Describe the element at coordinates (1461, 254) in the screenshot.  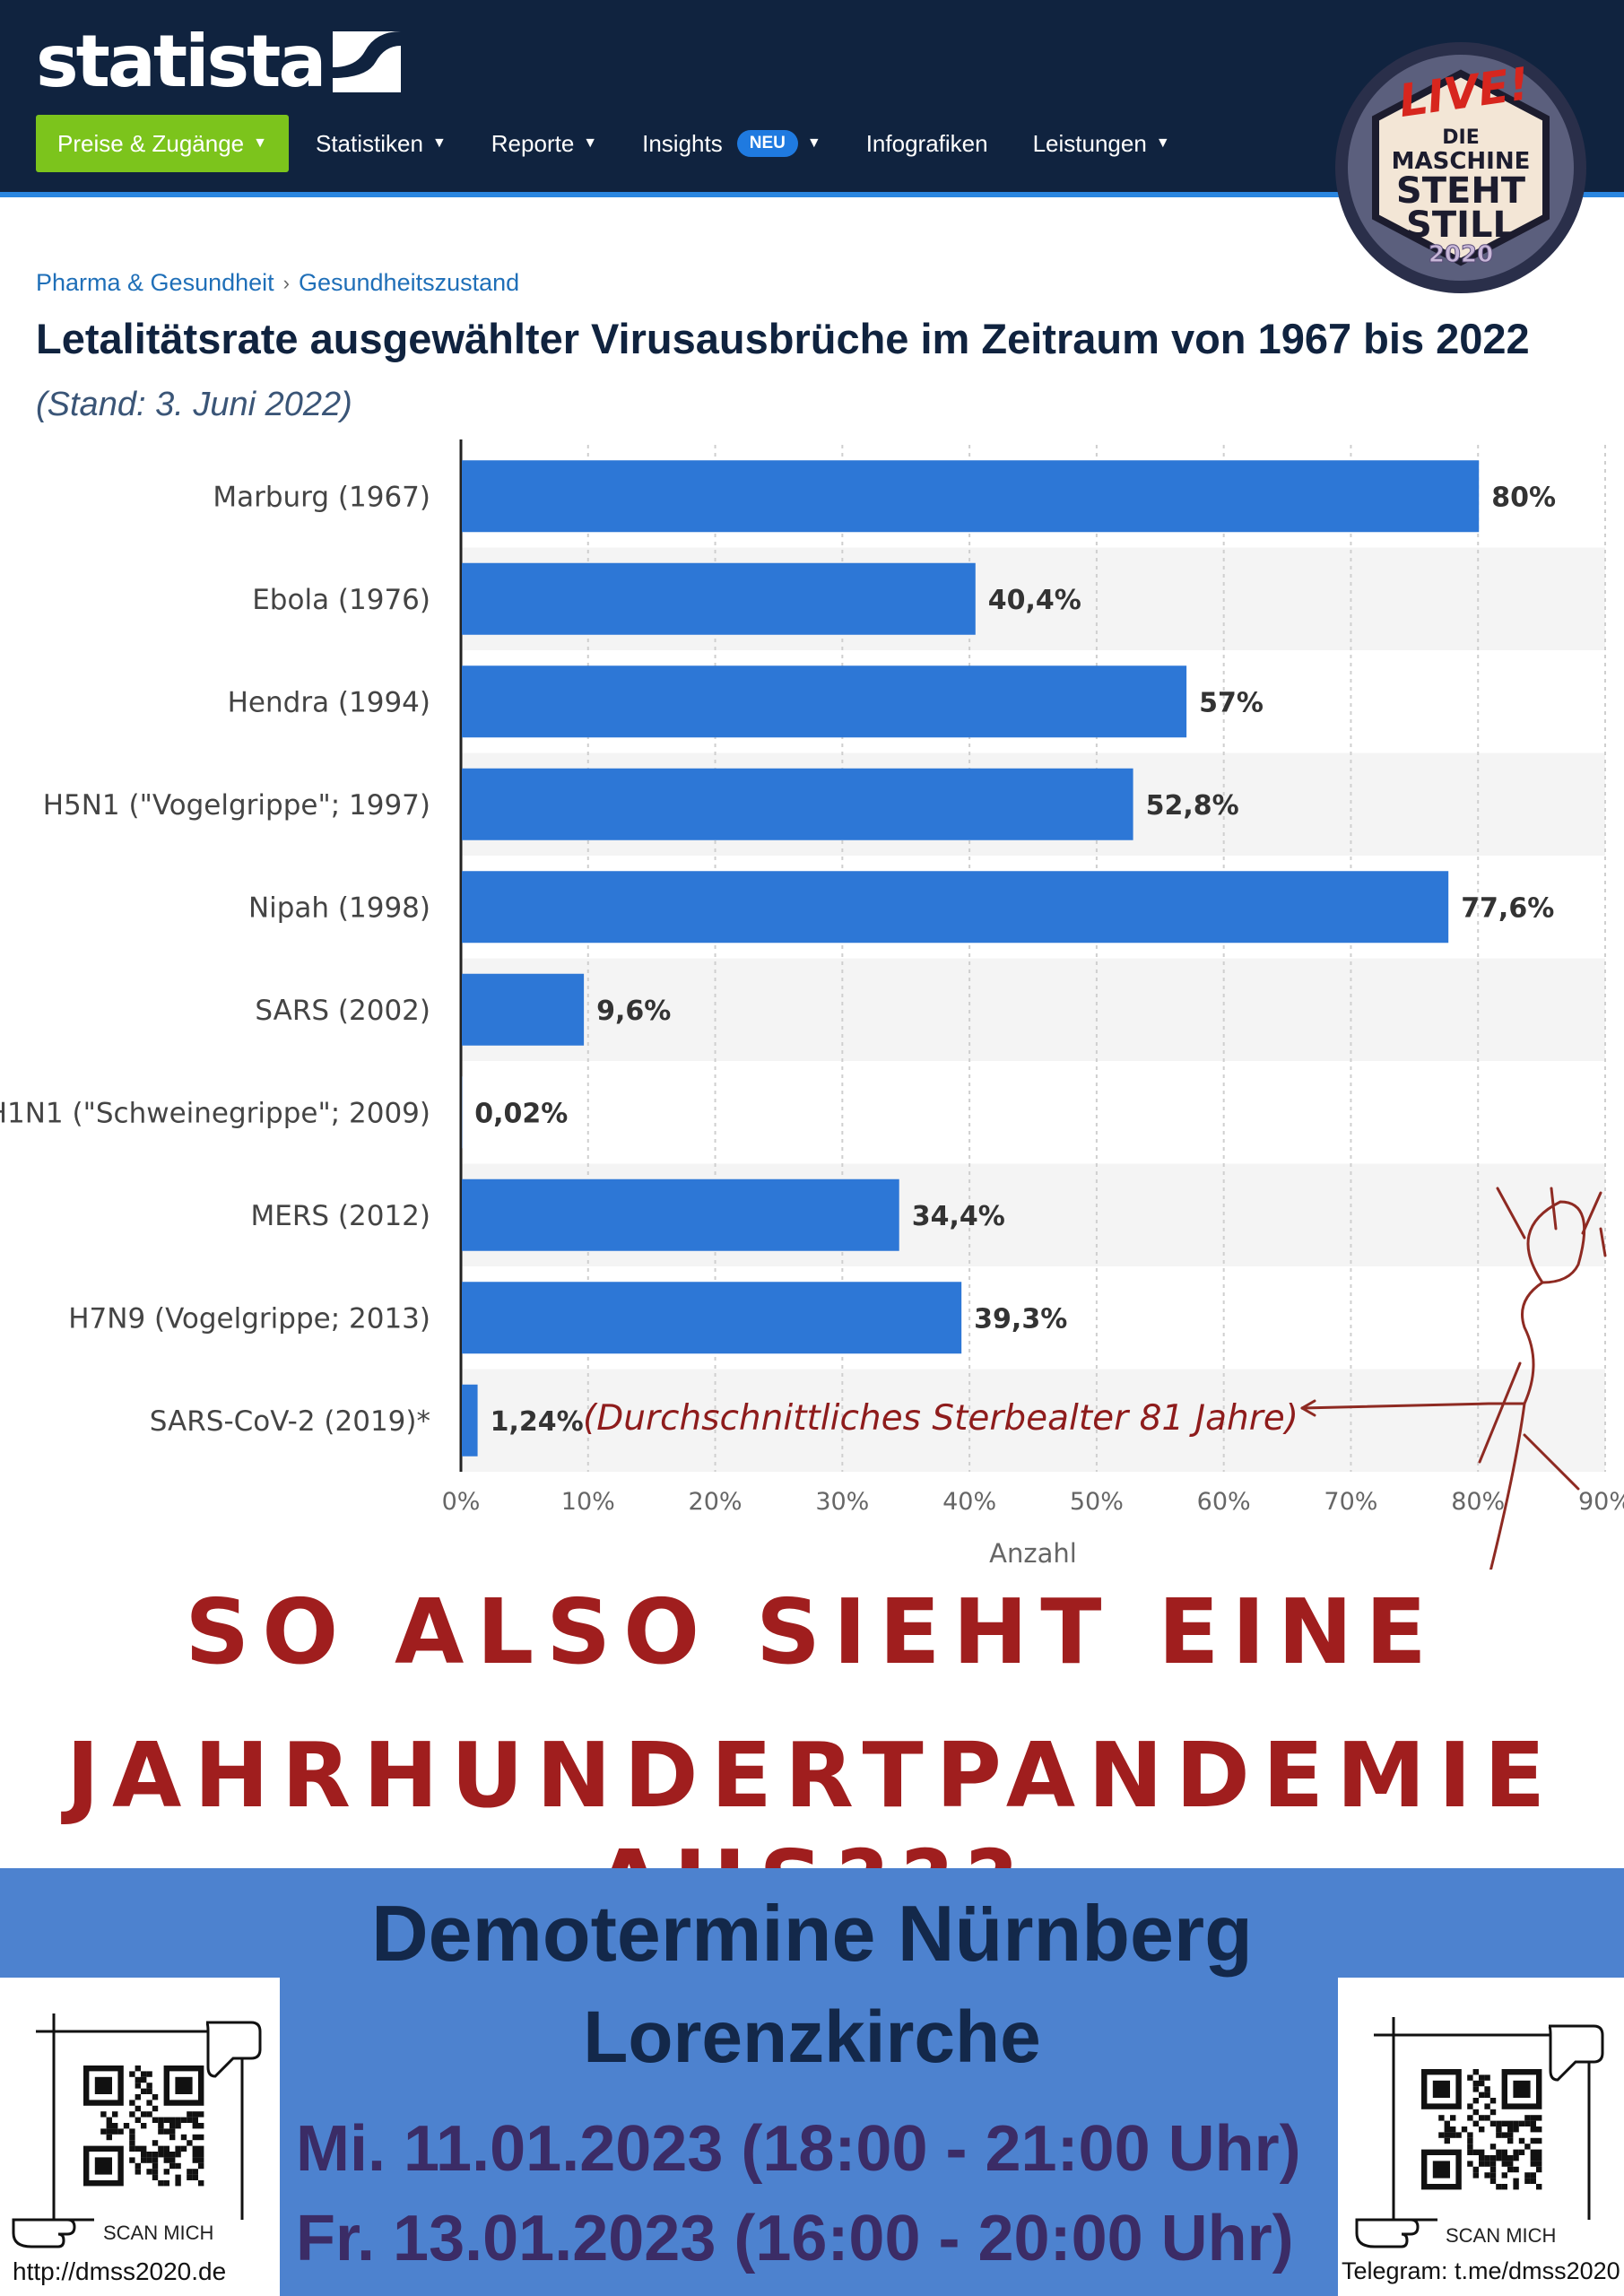
I see `seal-year: 2020` at that location.